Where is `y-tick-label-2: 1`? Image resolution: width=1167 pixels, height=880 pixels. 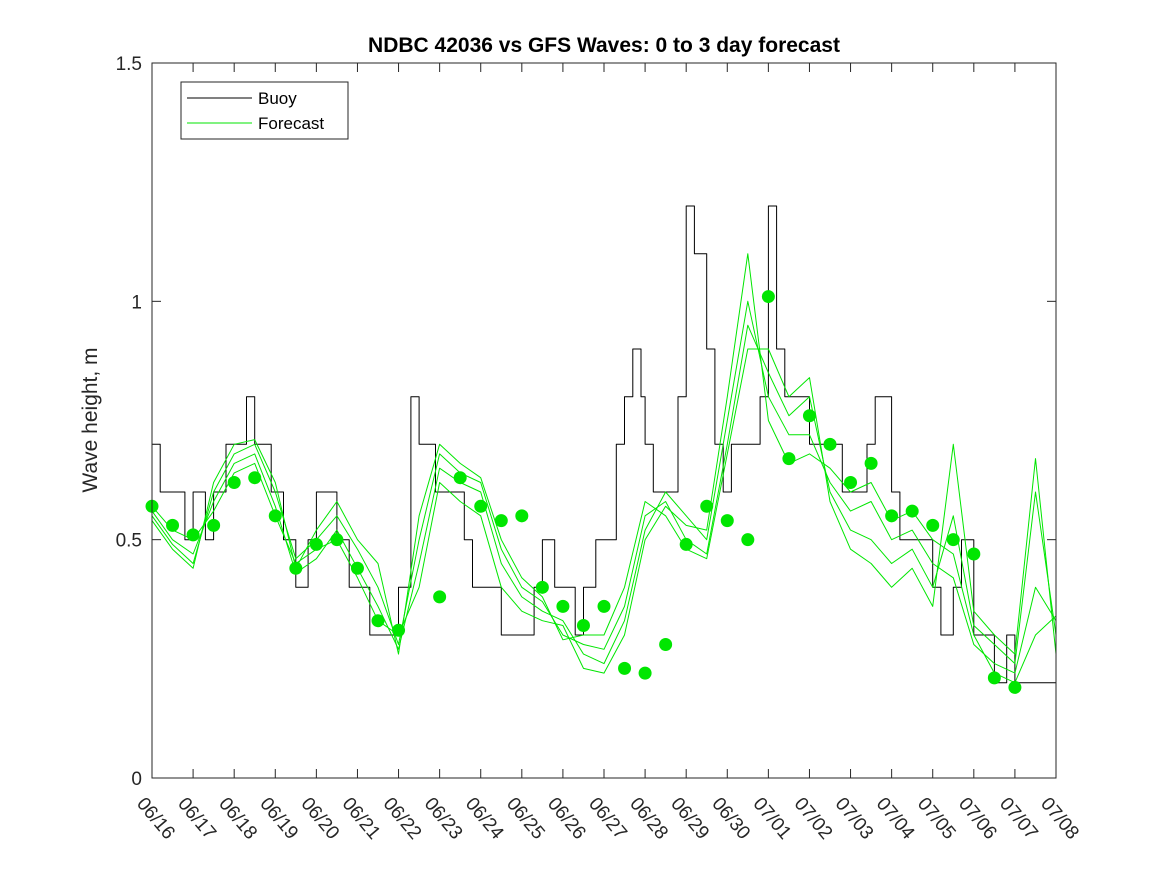 y-tick-label-2: 1 is located at coordinates (136, 302).